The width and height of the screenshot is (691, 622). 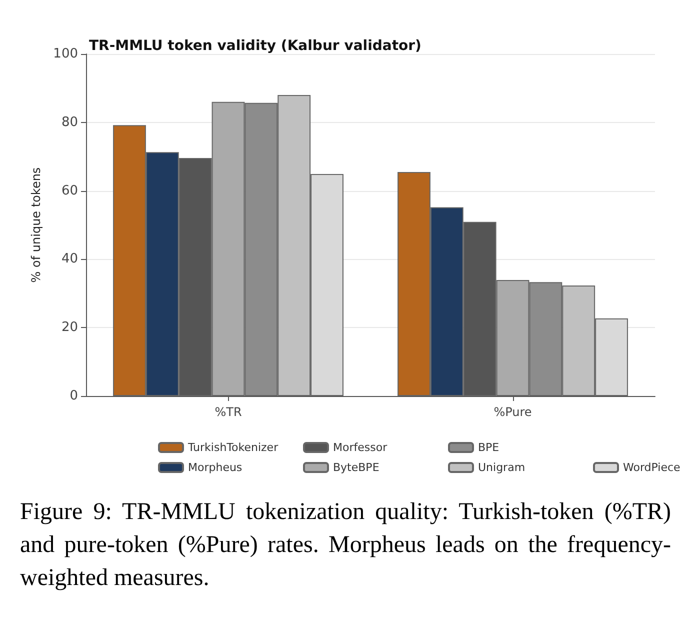 What do you see at coordinates (65, 54) in the screenshot?
I see `y-tick-label: 100` at bounding box center [65, 54].